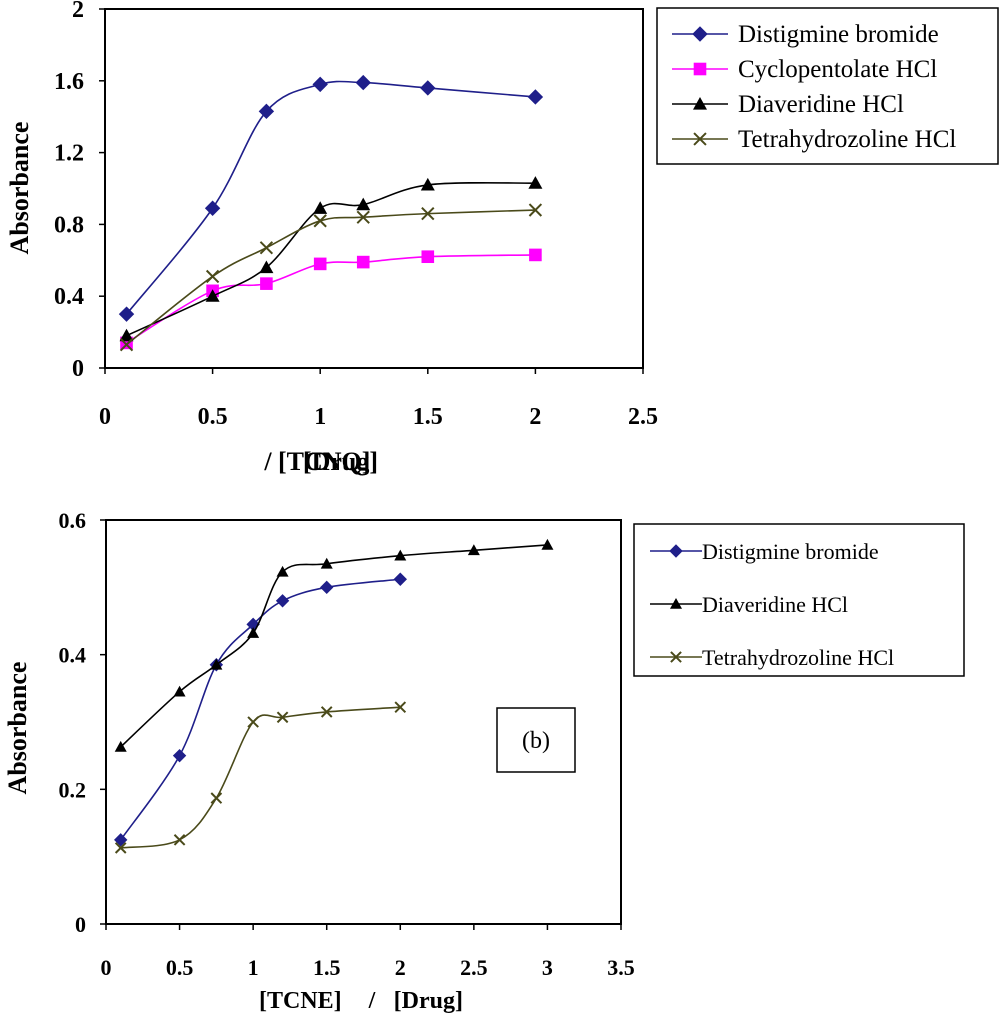 This screenshot has height=1022, width=1000. What do you see at coordinates (73, 520) in the screenshot?
I see `y-tick-label: 0.6` at bounding box center [73, 520].